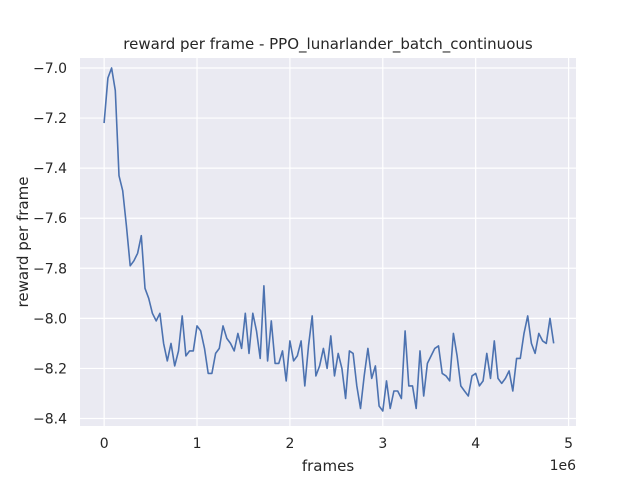 The width and height of the screenshot is (640, 480). I want to click on y-tick-label: −8.0, so click(50, 319).